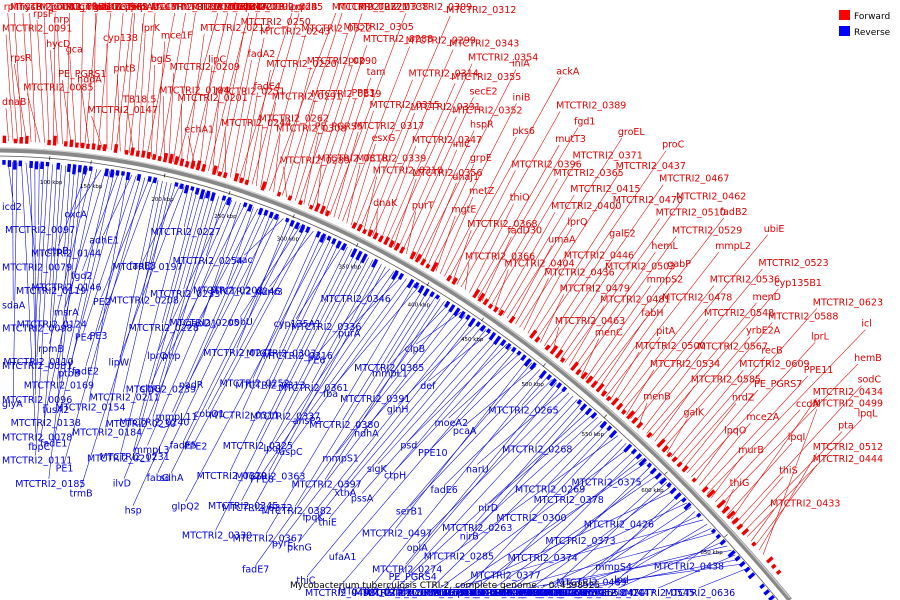 The width and height of the screenshot is (900, 600). Describe the element at coordinates (37, 400) in the screenshot. I see `gene-label: MTCTRI2_0096` at that location.